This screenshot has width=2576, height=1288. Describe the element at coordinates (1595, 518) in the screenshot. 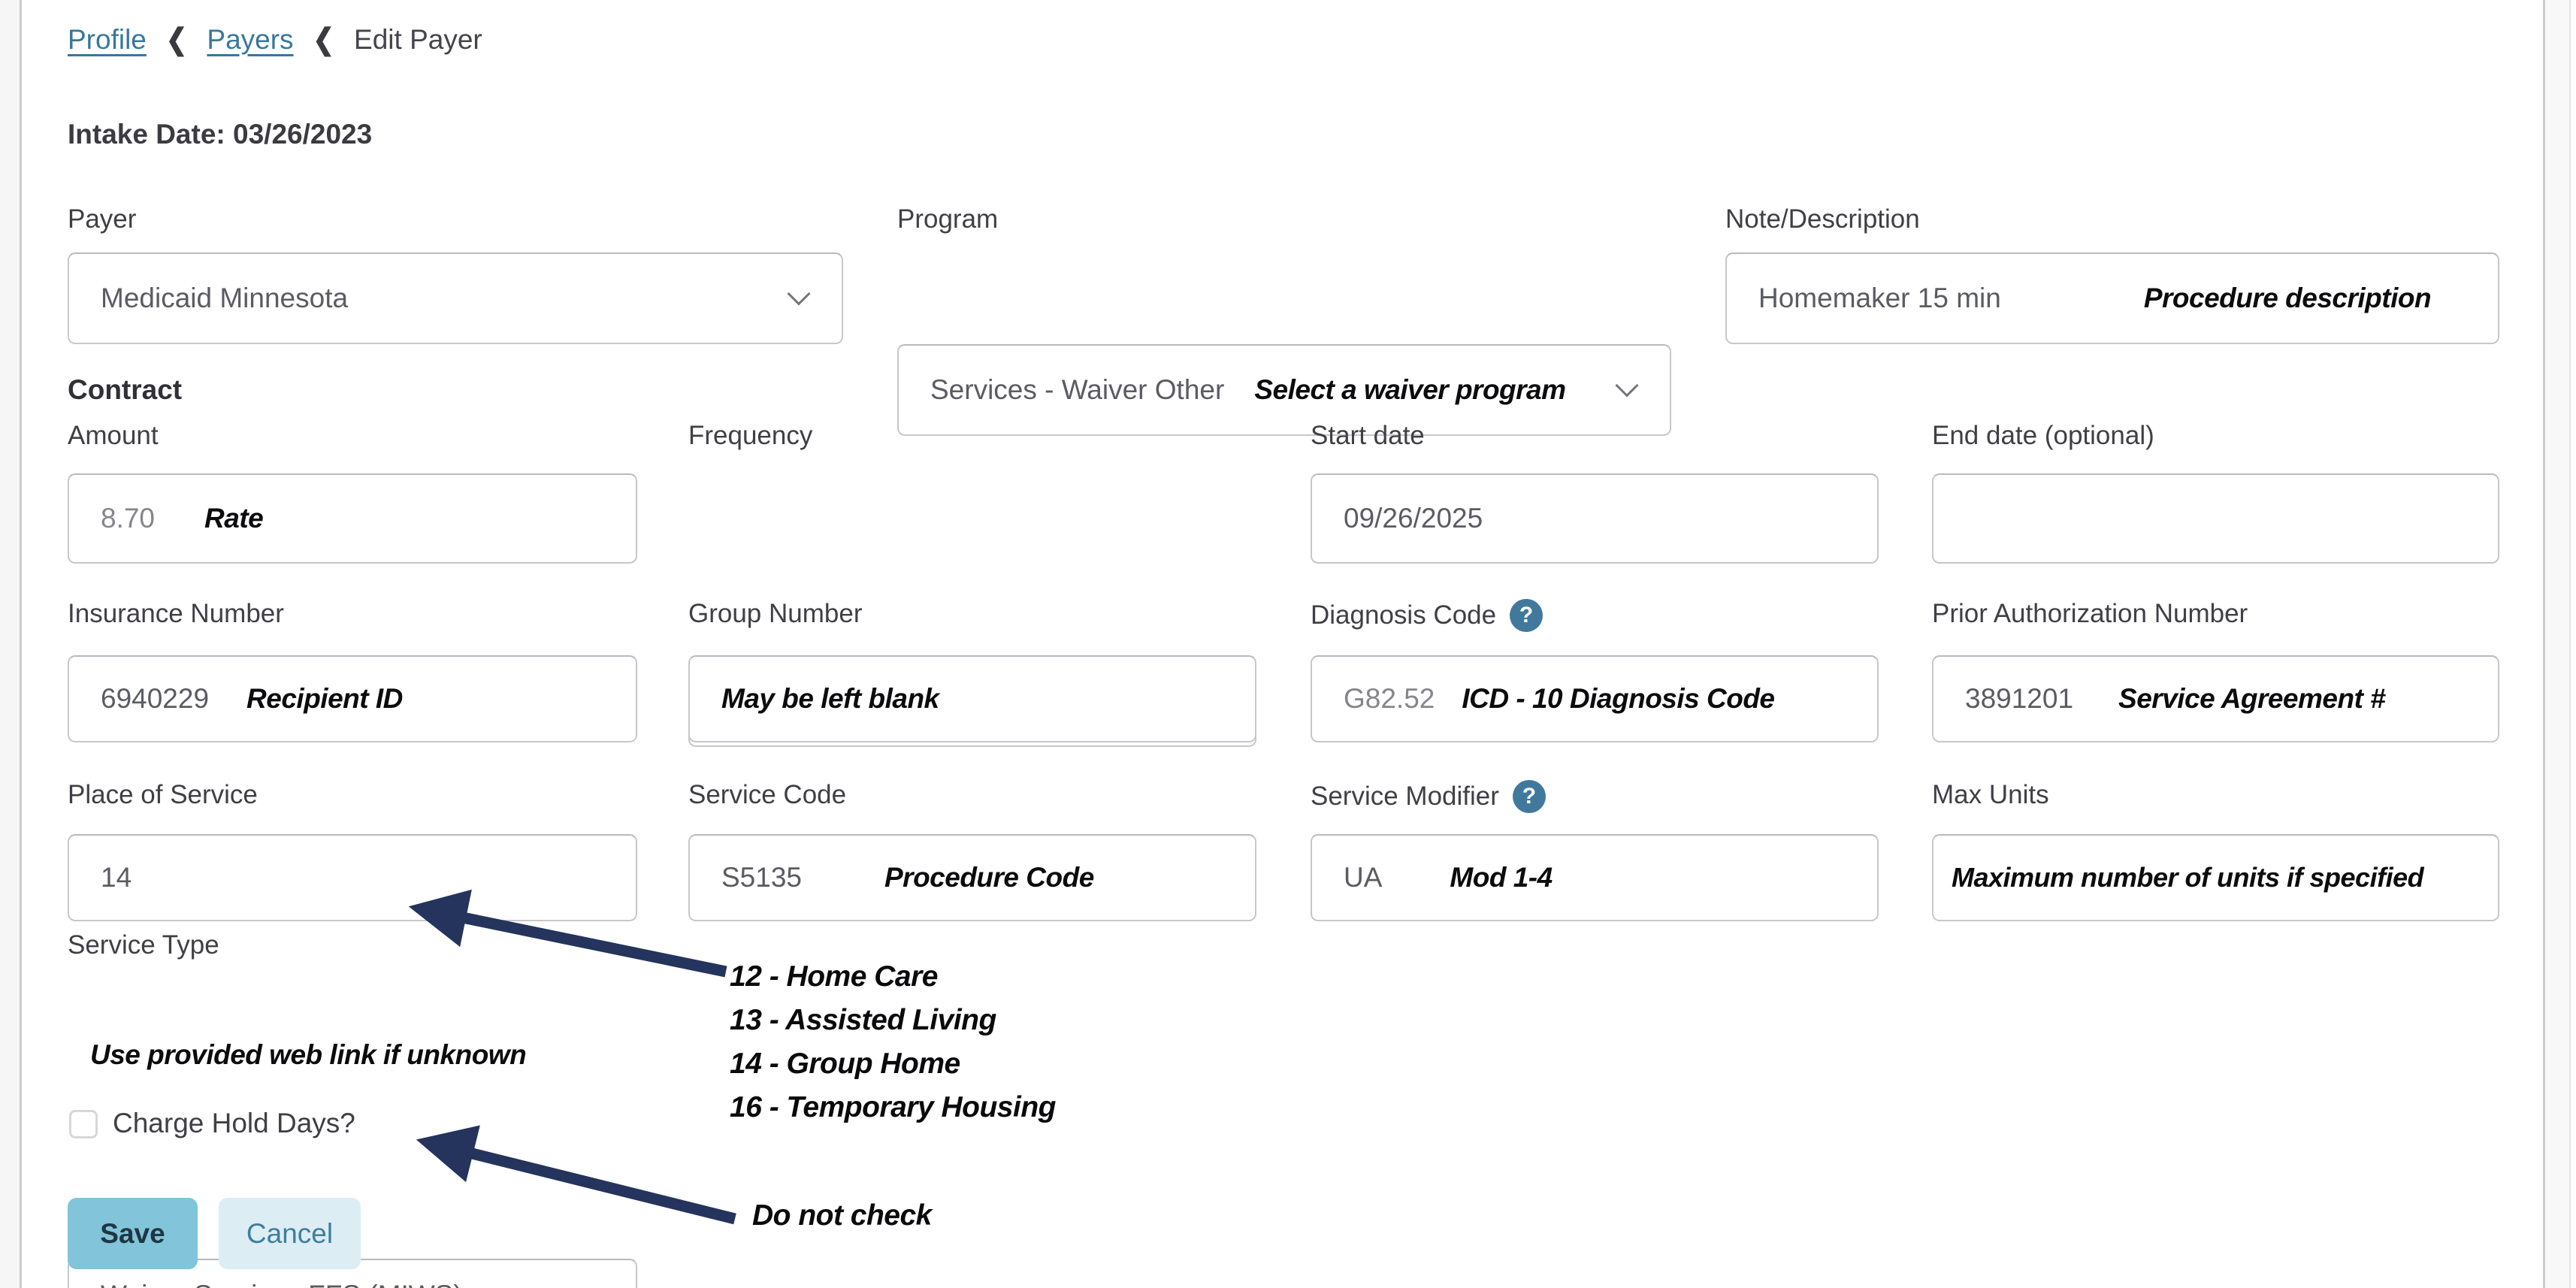

I see `start-date-input: 09/26/2025` at that location.